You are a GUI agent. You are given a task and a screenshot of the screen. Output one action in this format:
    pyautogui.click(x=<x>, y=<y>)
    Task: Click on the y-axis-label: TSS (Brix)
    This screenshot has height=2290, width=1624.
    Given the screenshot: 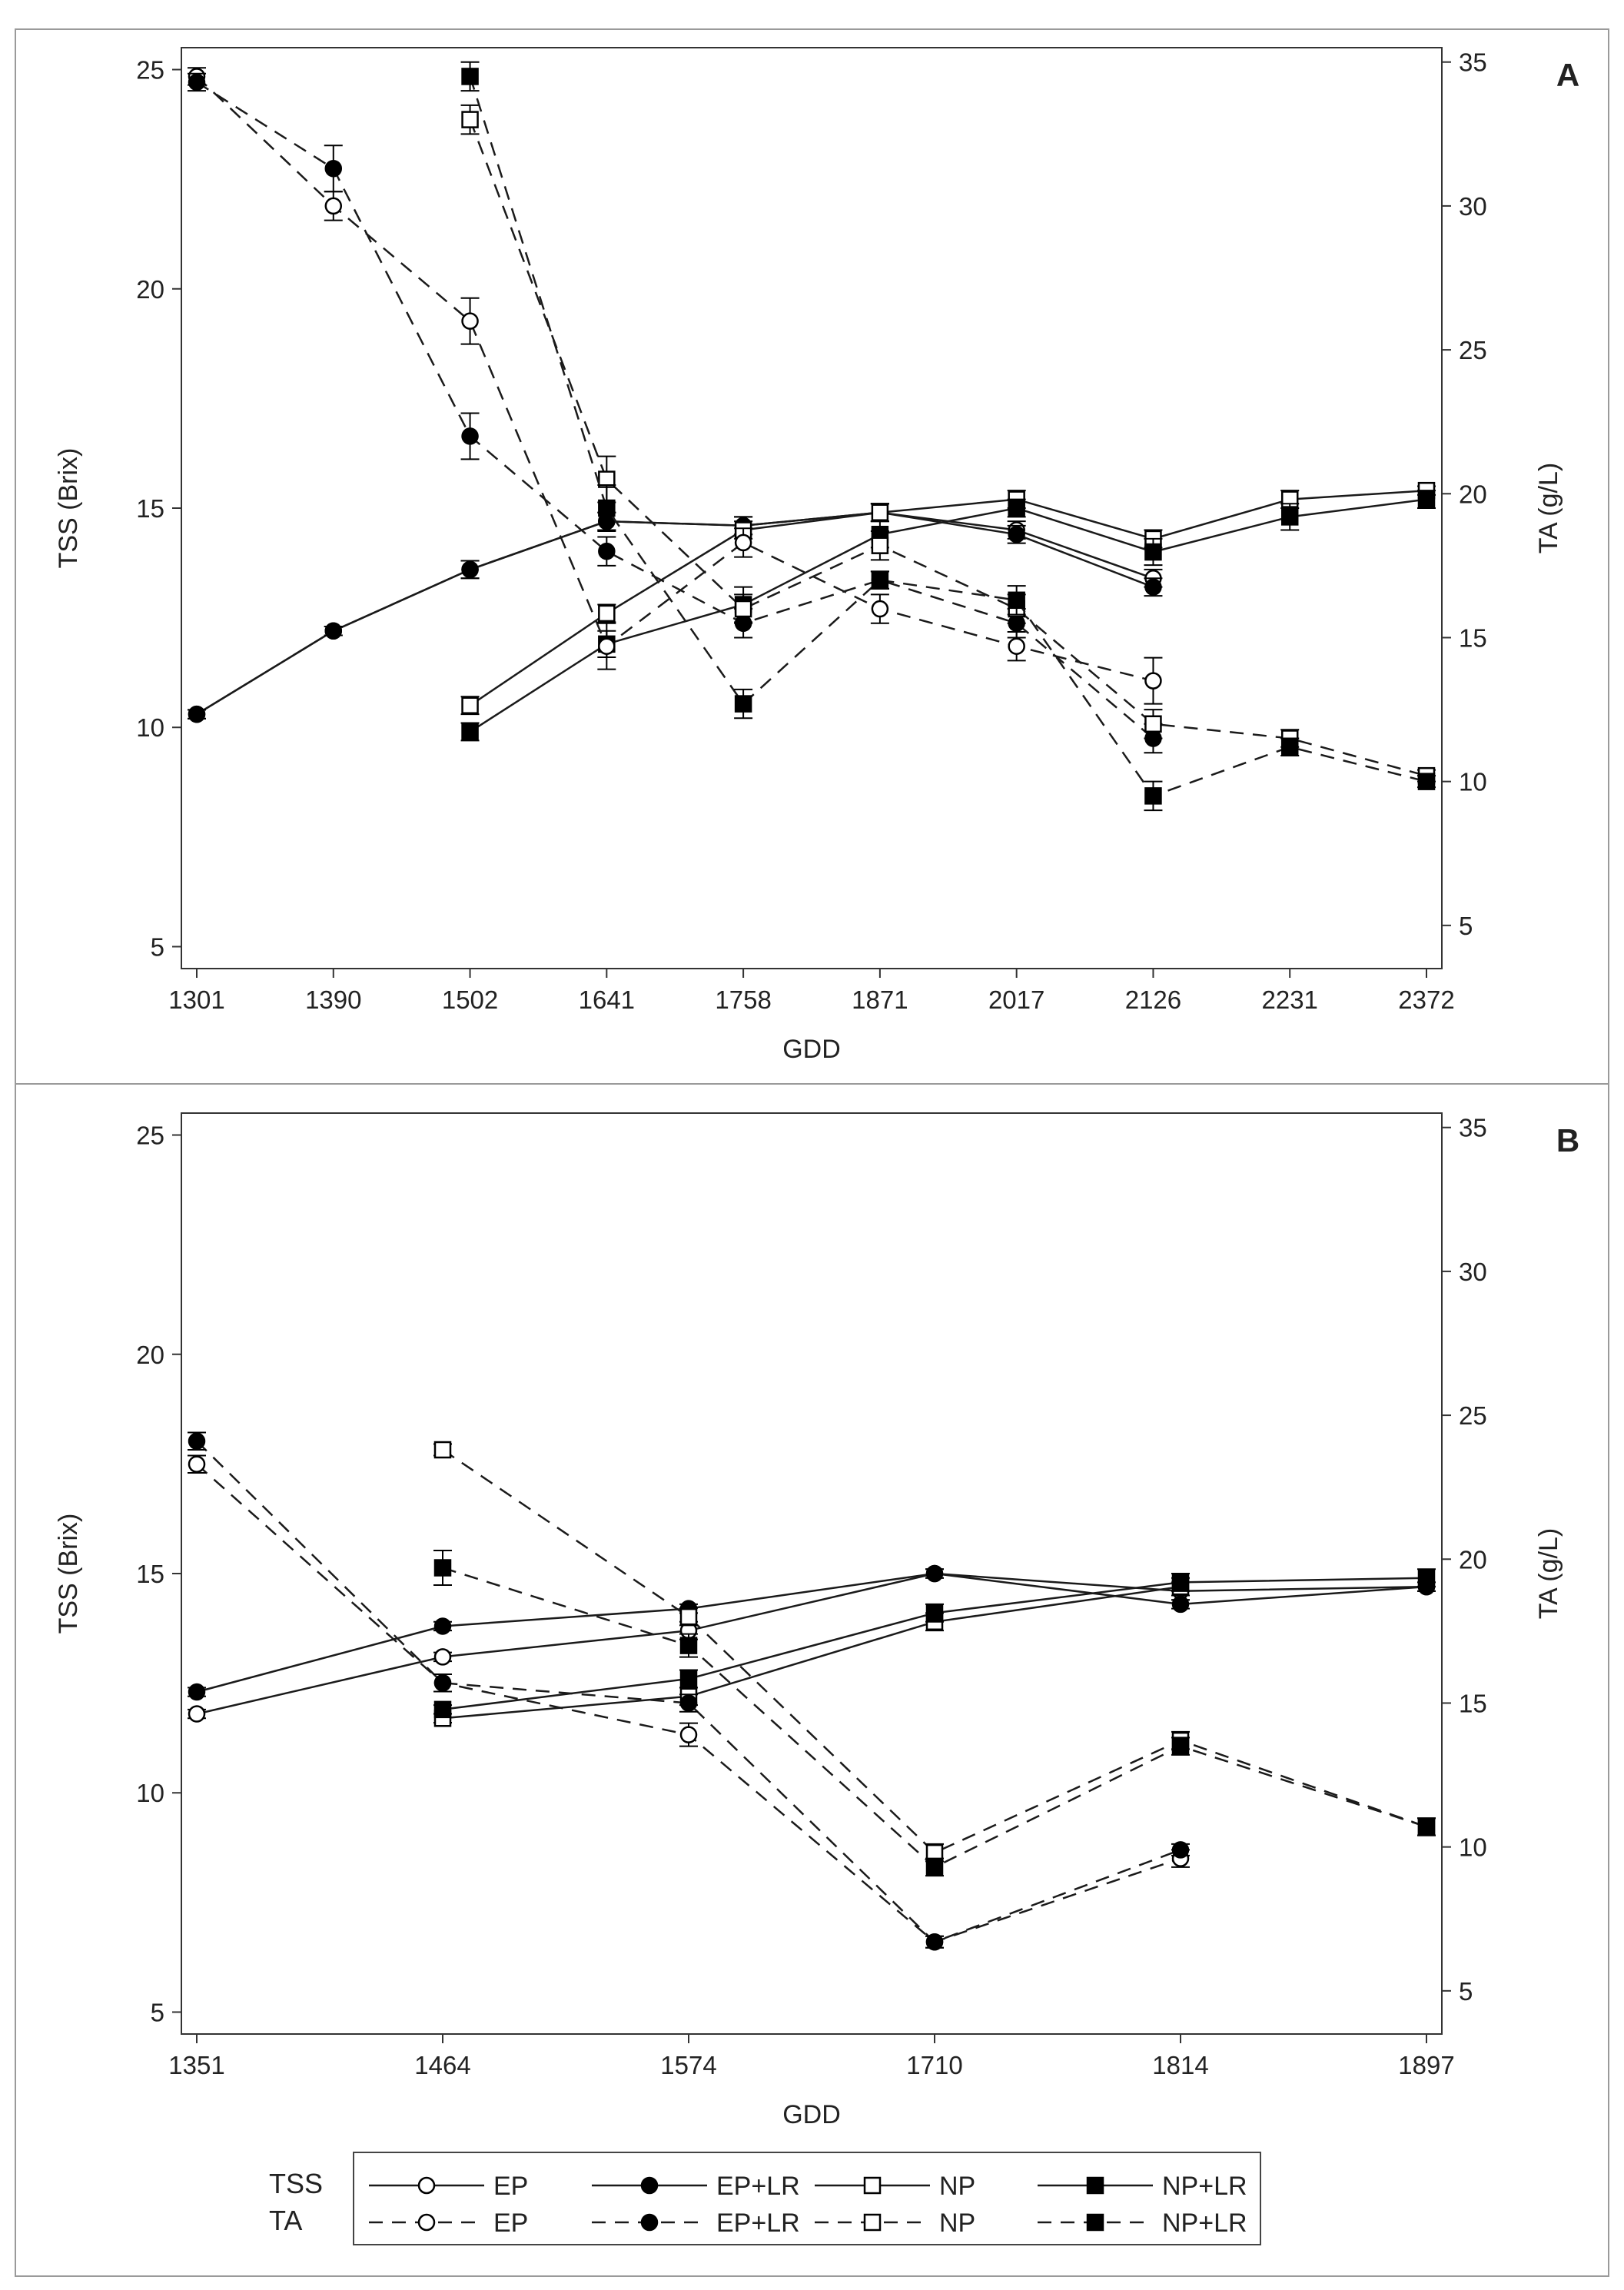 What is the action you would take?
    pyautogui.click(x=68, y=1574)
    